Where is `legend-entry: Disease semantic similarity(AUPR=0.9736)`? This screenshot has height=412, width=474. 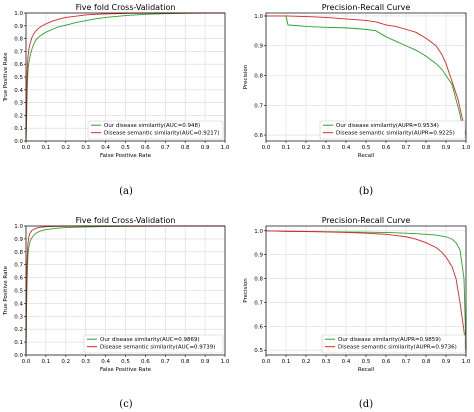
legend-entry: Disease semantic similarity(AUPR=0.9736) is located at coordinates (397, 348).